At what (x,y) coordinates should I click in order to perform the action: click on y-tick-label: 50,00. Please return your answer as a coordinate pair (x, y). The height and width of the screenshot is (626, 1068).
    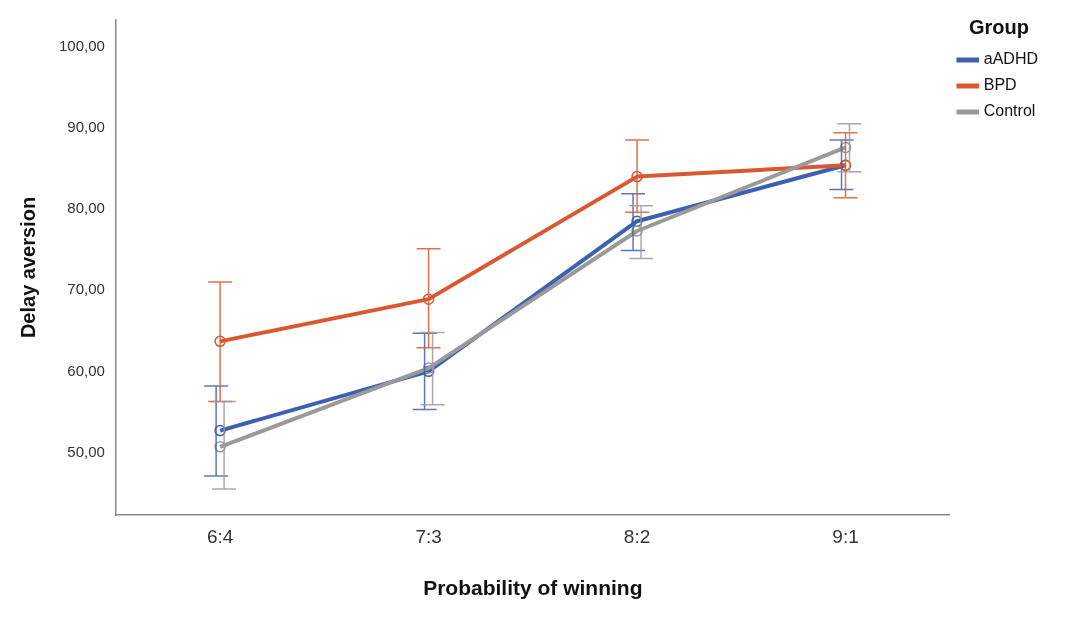
    Looking at the image, I should click on (86, 451).